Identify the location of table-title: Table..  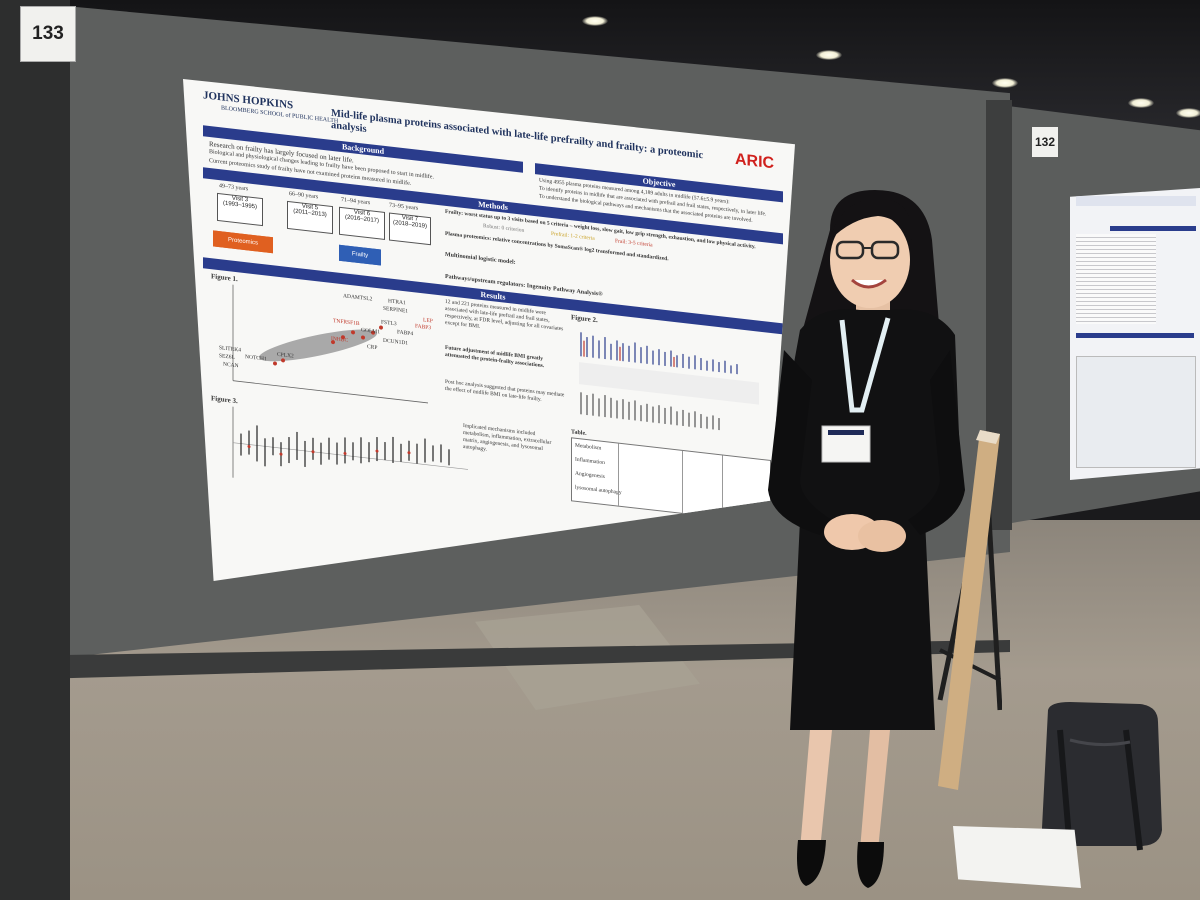
(579, 433).